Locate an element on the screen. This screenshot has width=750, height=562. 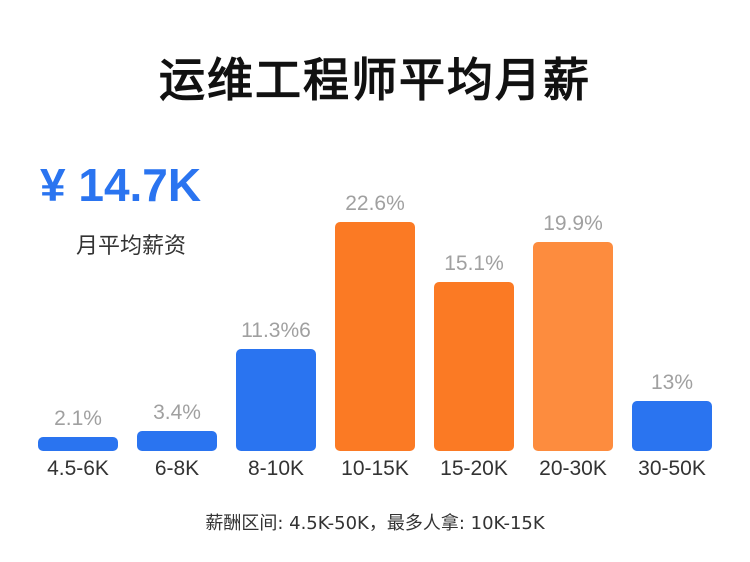
category-label: 10-15K is located at coordinates (375, 468).